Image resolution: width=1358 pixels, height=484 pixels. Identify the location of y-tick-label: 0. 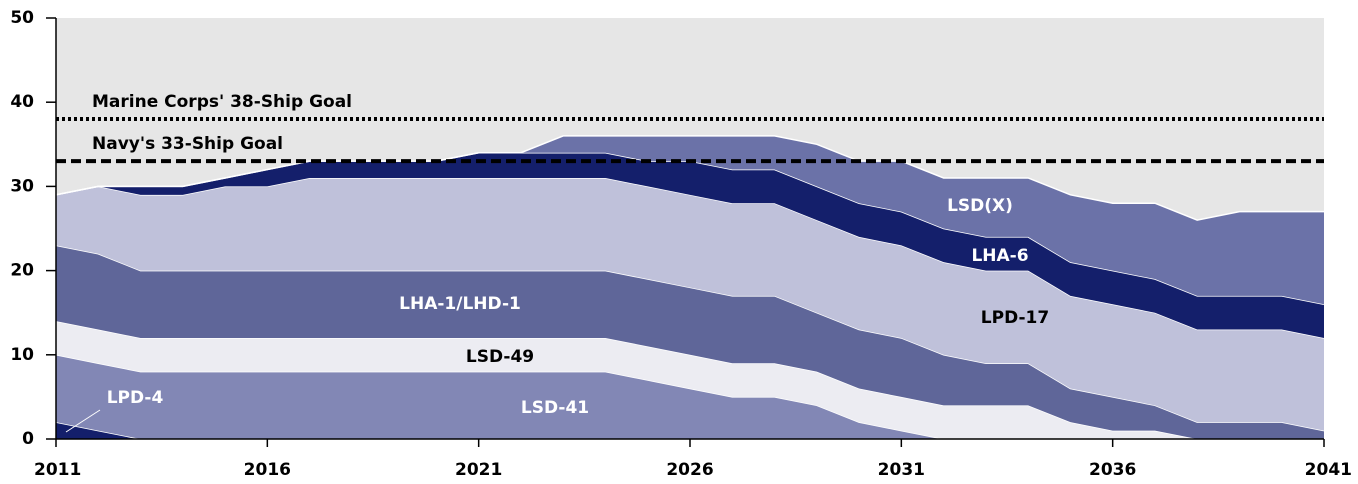
(28, 439).